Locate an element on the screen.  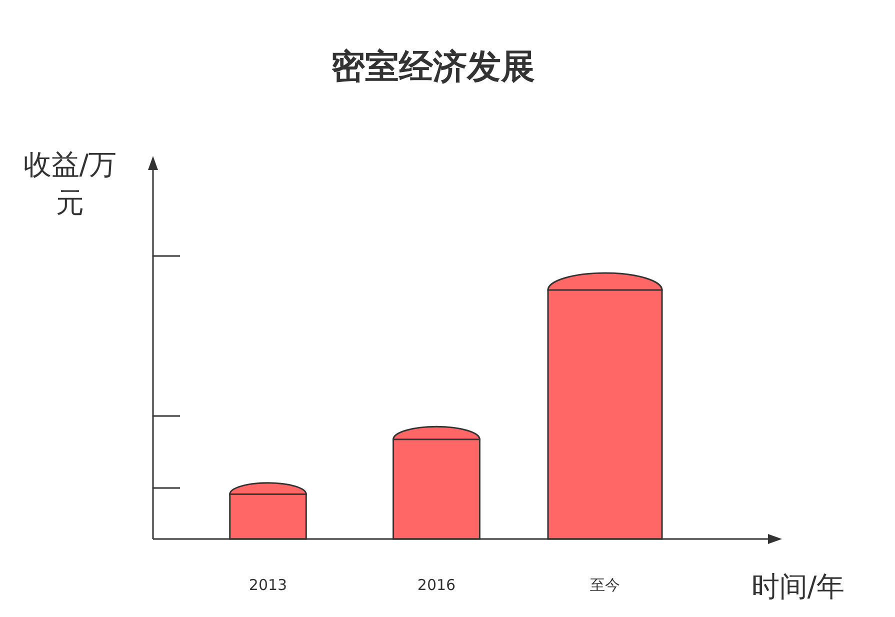
x-tick-label: 至今 is located at coordinates (605, 585).